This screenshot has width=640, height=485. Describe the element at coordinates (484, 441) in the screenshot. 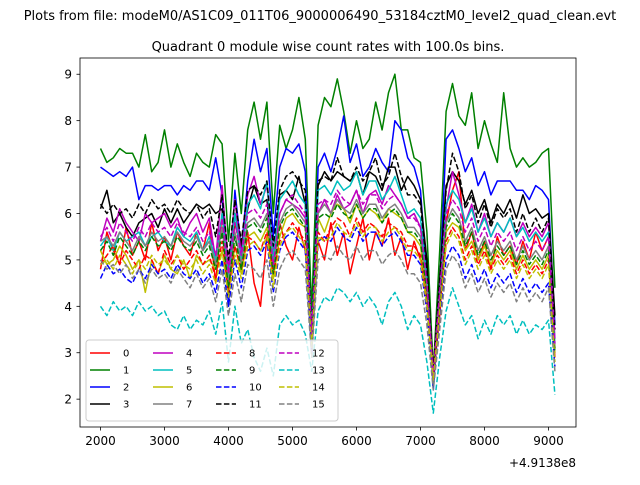

I see `x-tick-label: 8000` at that location.